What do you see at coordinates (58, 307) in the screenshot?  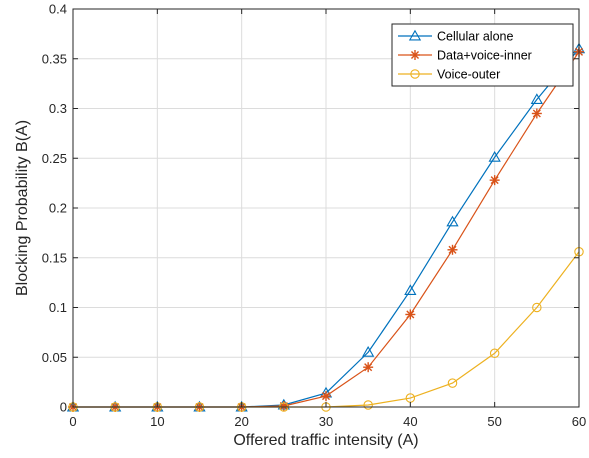 I see `y-tick-label: 0.1` at bounding box center [58, 307].